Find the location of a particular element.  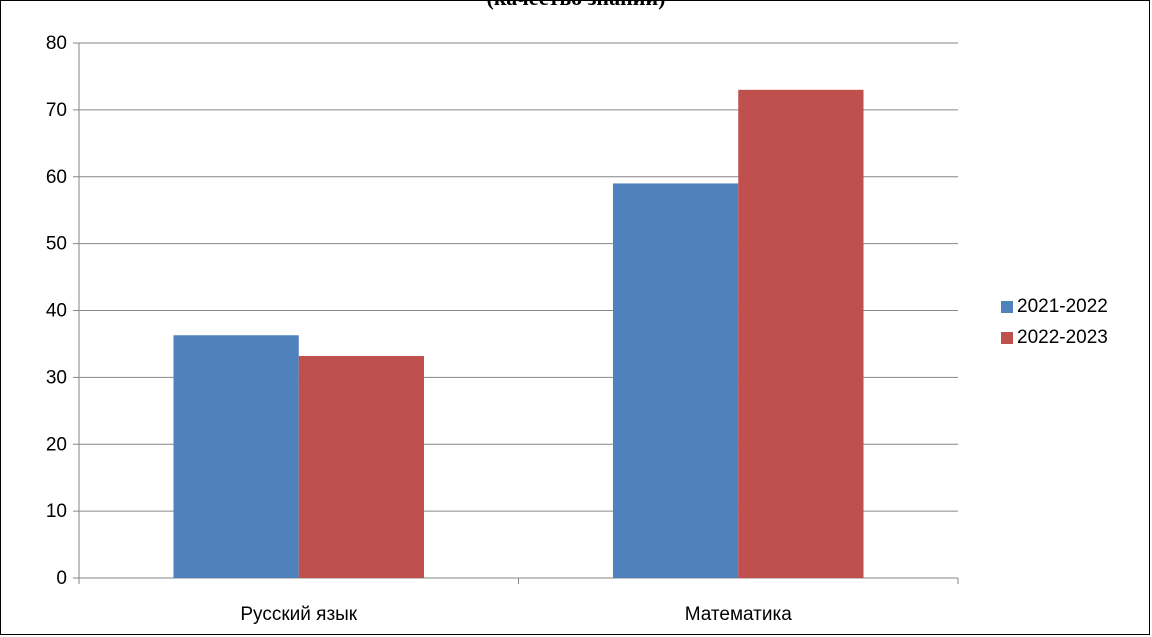

y-tick-label-50: 50 is located at coordinates (56, 244).